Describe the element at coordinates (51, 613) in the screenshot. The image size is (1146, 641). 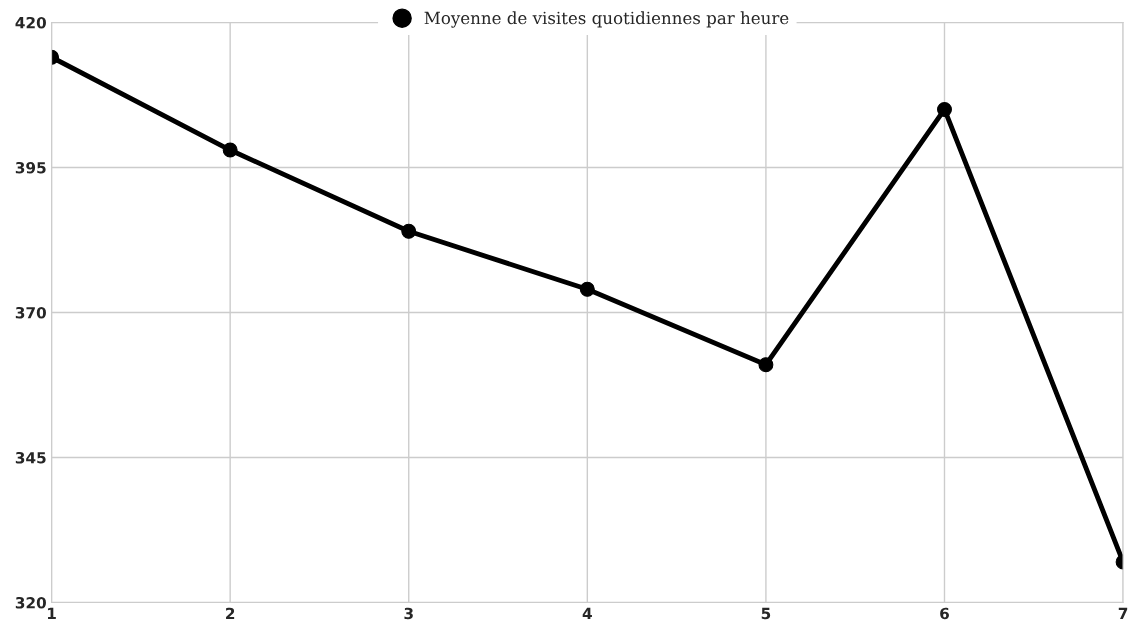
I see `x-tick-label: 1` at that location.